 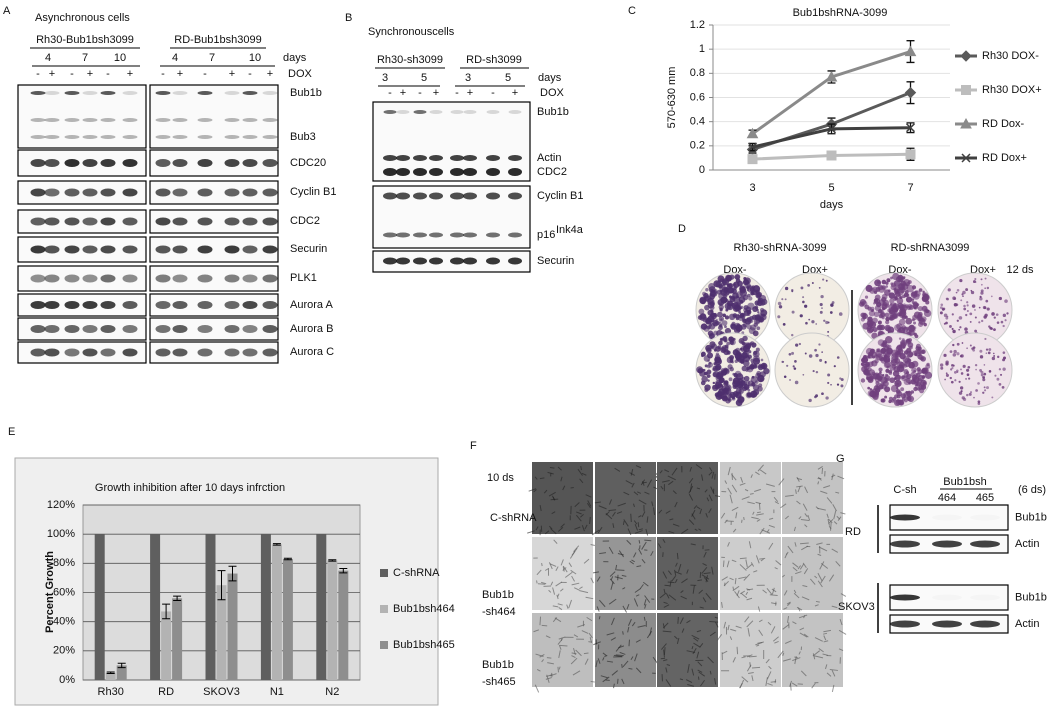 I want to click on label: -sh464, so click(x=499, y=612).